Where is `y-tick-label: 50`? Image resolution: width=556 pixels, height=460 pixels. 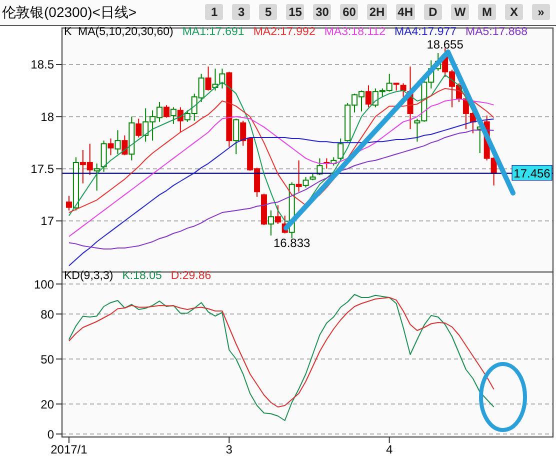
y-tick-label: 50 is located at coordinates (47, 359).